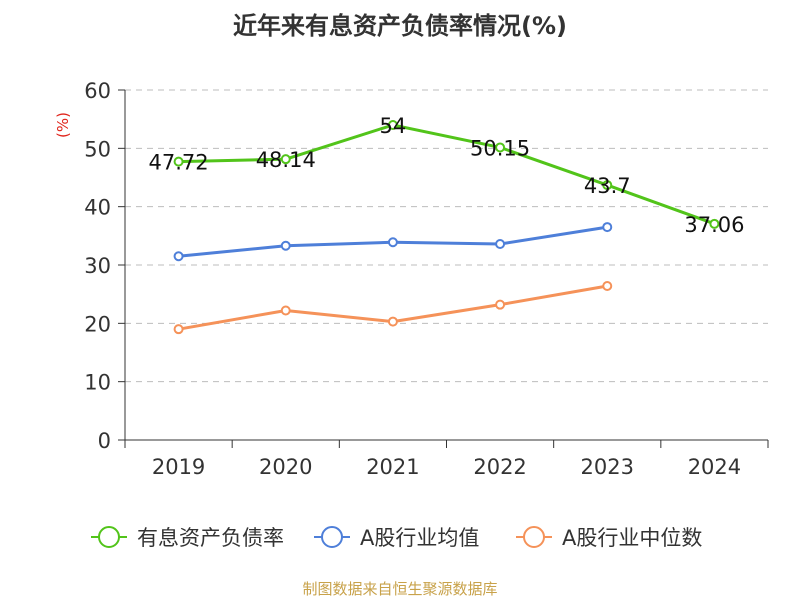  I want to click on legend-item: A股行业均值, so click(396, 538).